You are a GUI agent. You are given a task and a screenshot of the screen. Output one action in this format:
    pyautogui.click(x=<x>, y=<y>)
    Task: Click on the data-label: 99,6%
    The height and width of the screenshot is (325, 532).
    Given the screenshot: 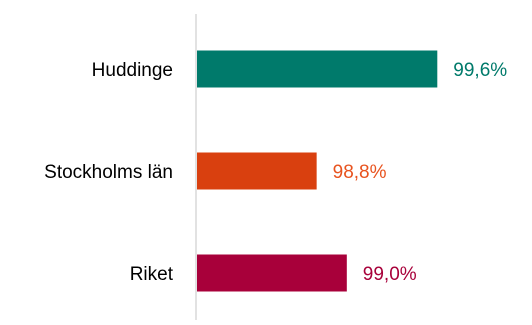 What is the action you would take?
    pyautogui.click(x=480, y=70)
    